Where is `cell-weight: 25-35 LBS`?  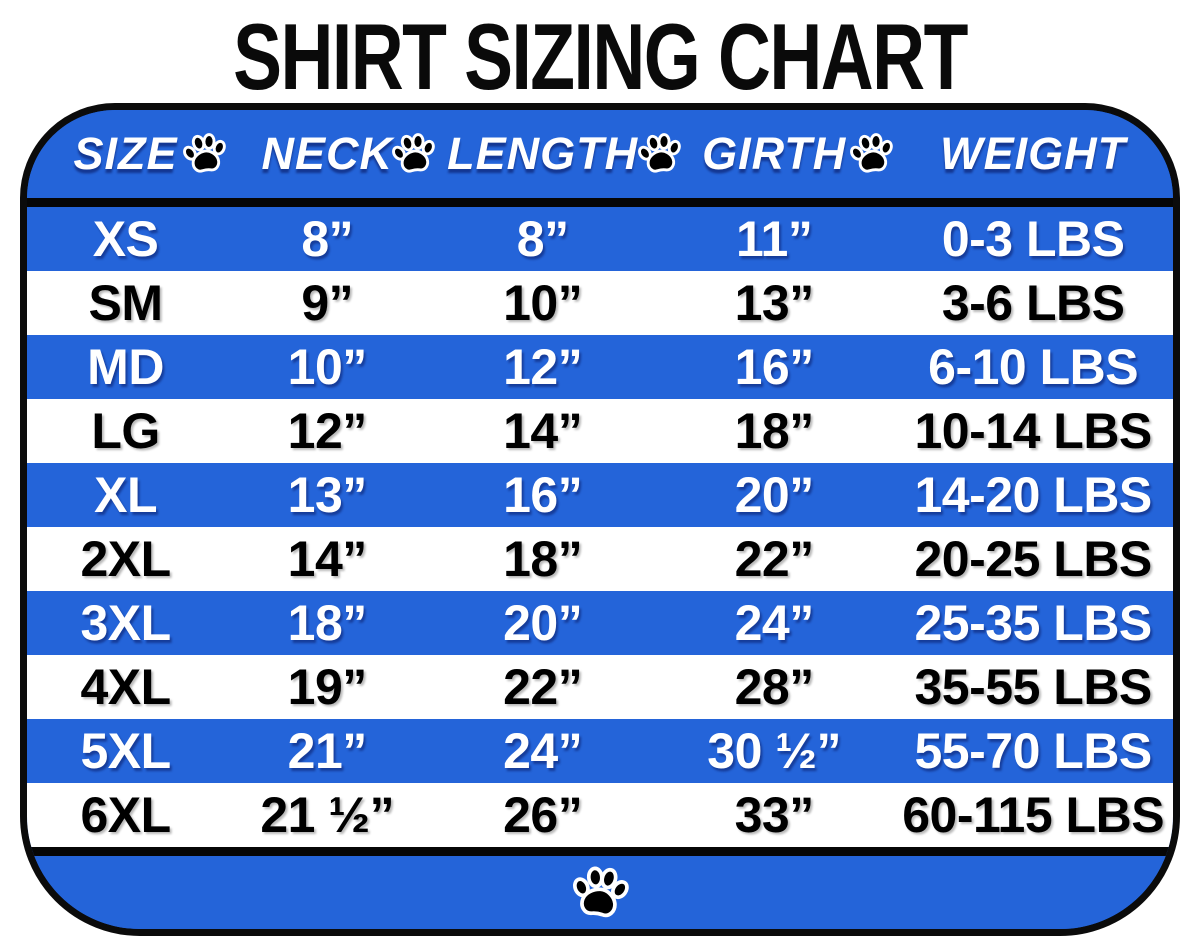 cell-weight: 25-35 LBS is located at coordinates (1033, 623).